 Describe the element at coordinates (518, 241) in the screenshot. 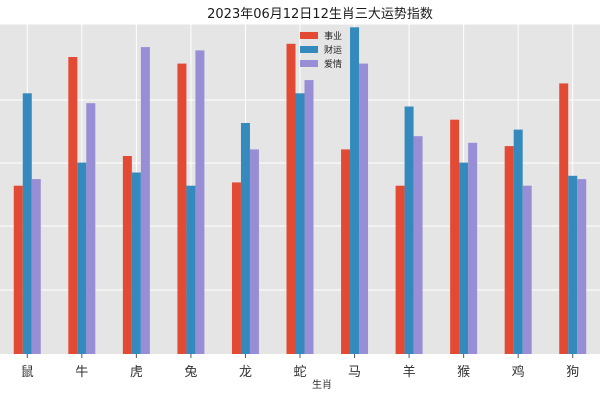

I see `bar-财运-鸡` at that location.